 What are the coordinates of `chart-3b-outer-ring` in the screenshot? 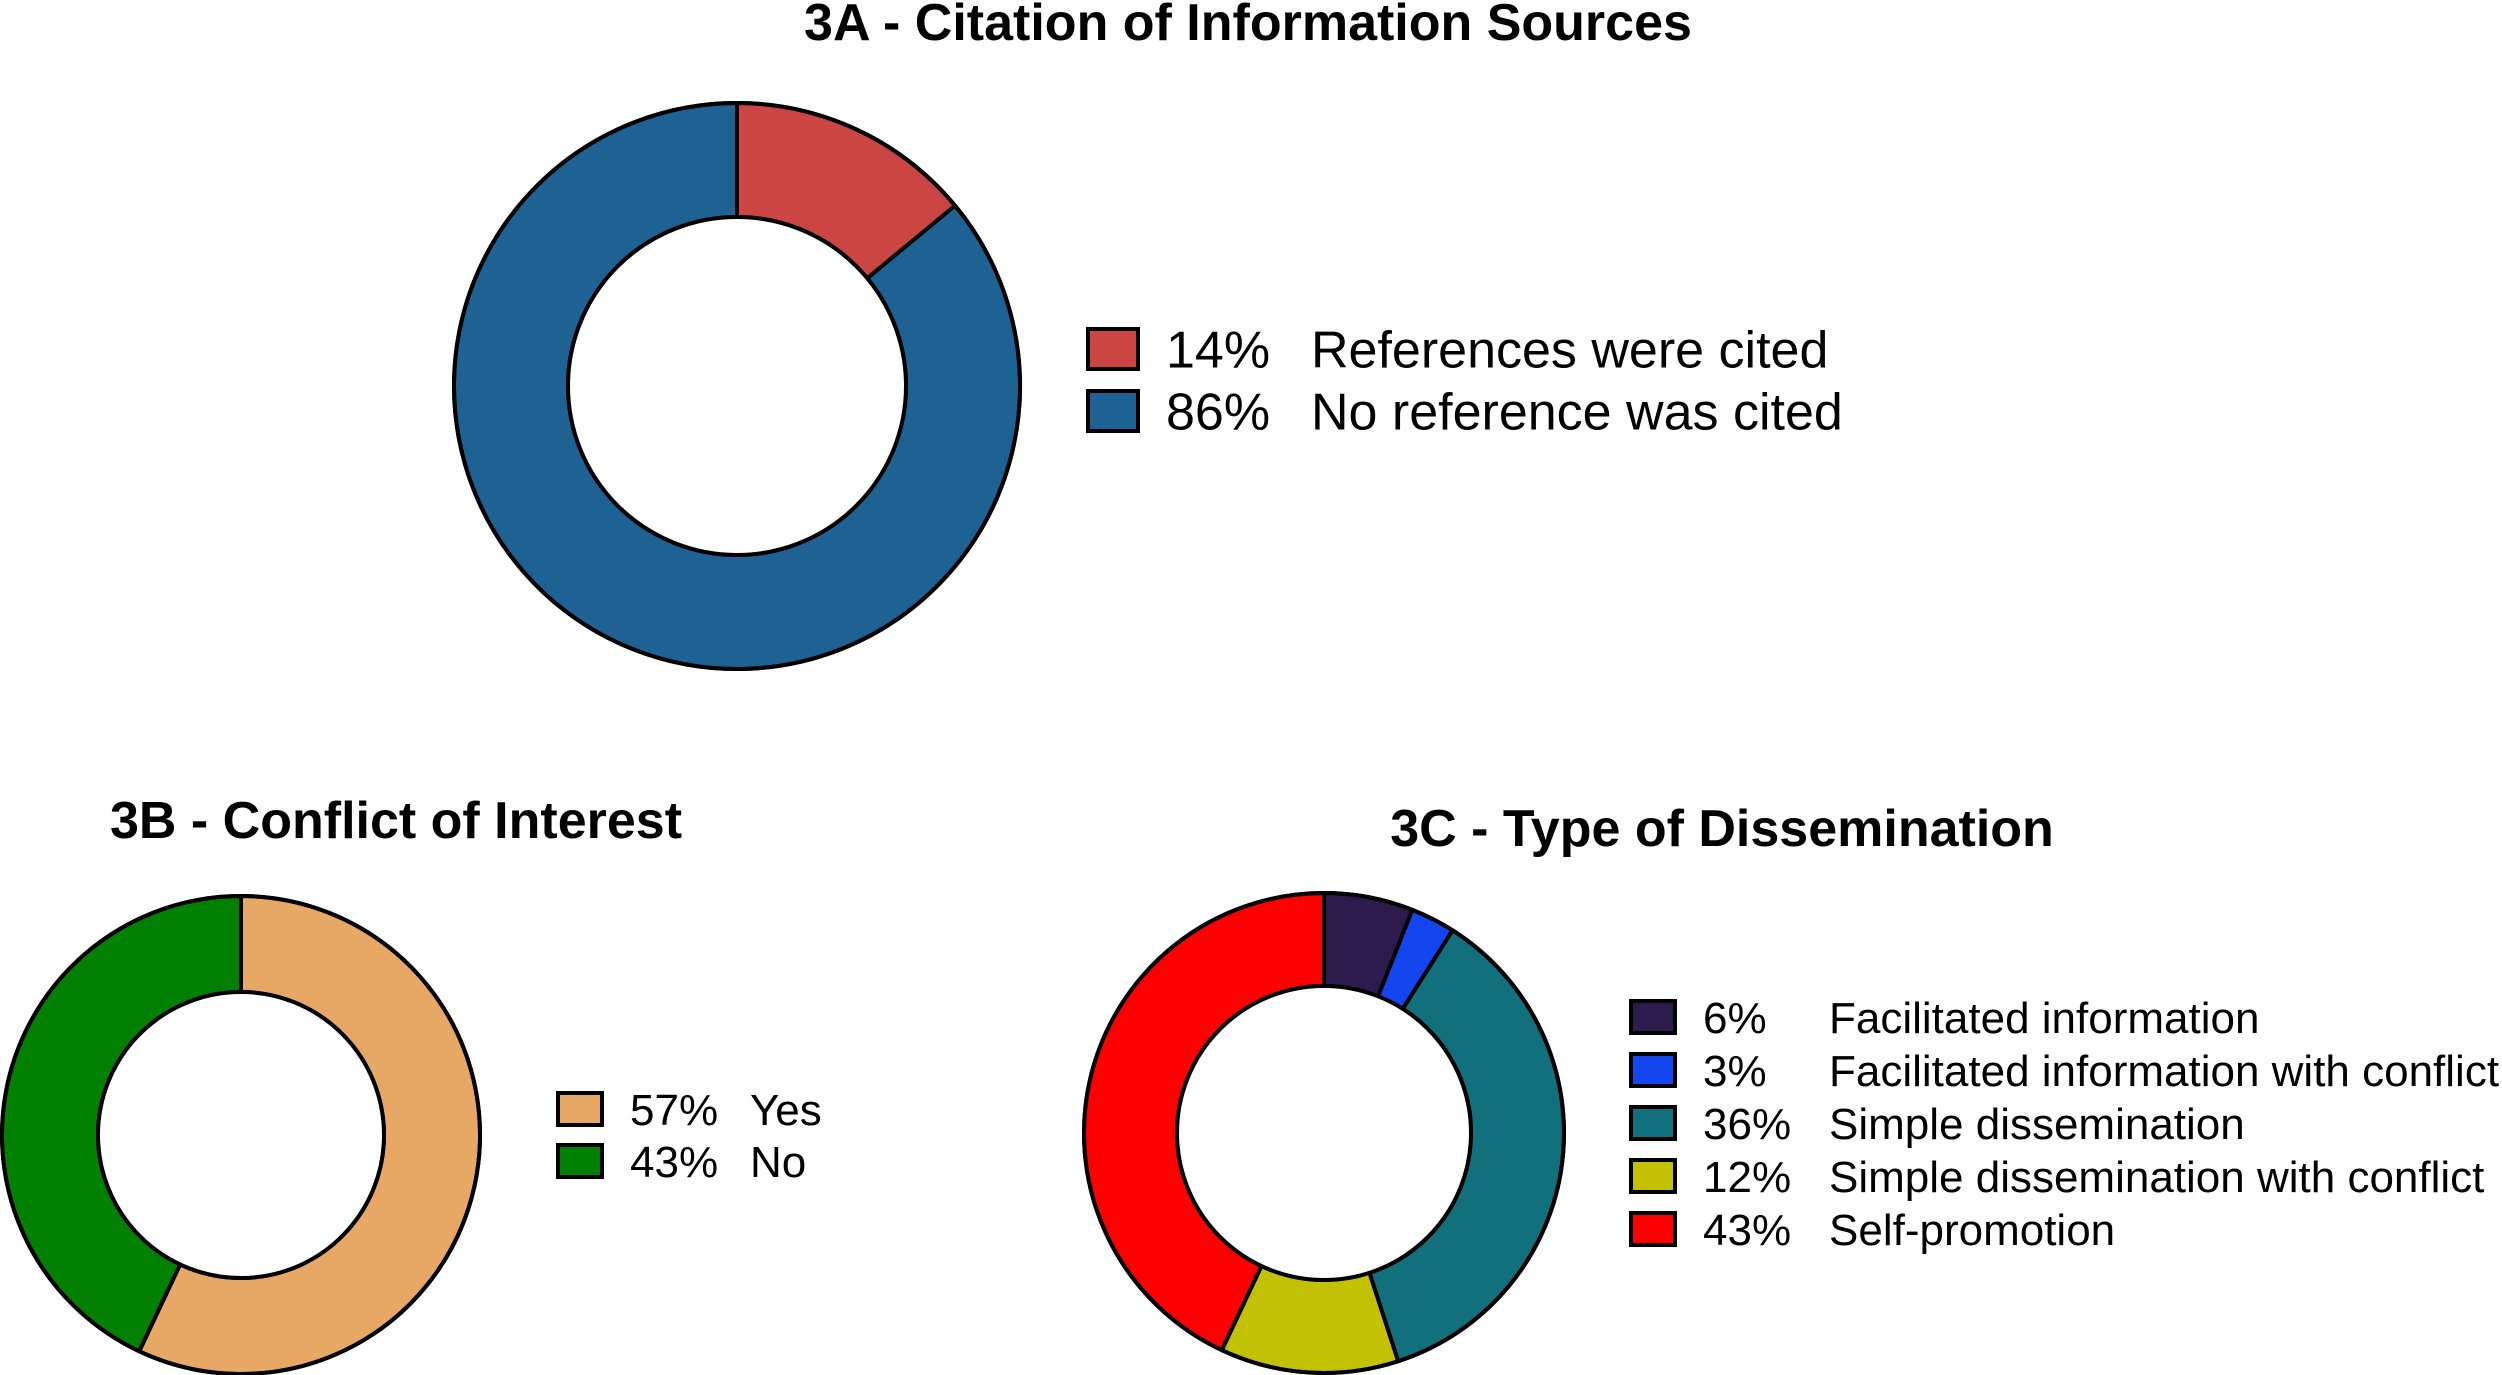 It's located at (241, 1134).